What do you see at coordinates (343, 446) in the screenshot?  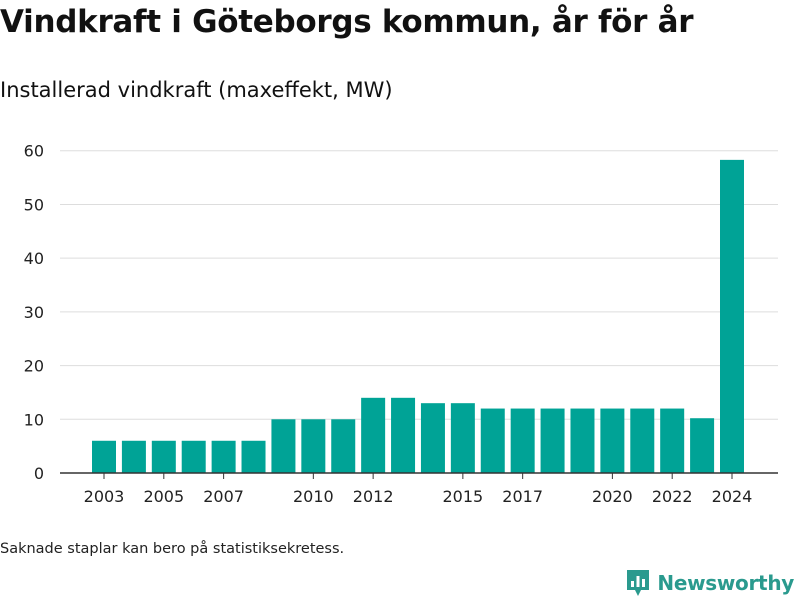 I see `bar-2011` at bounding box center [343, 446].